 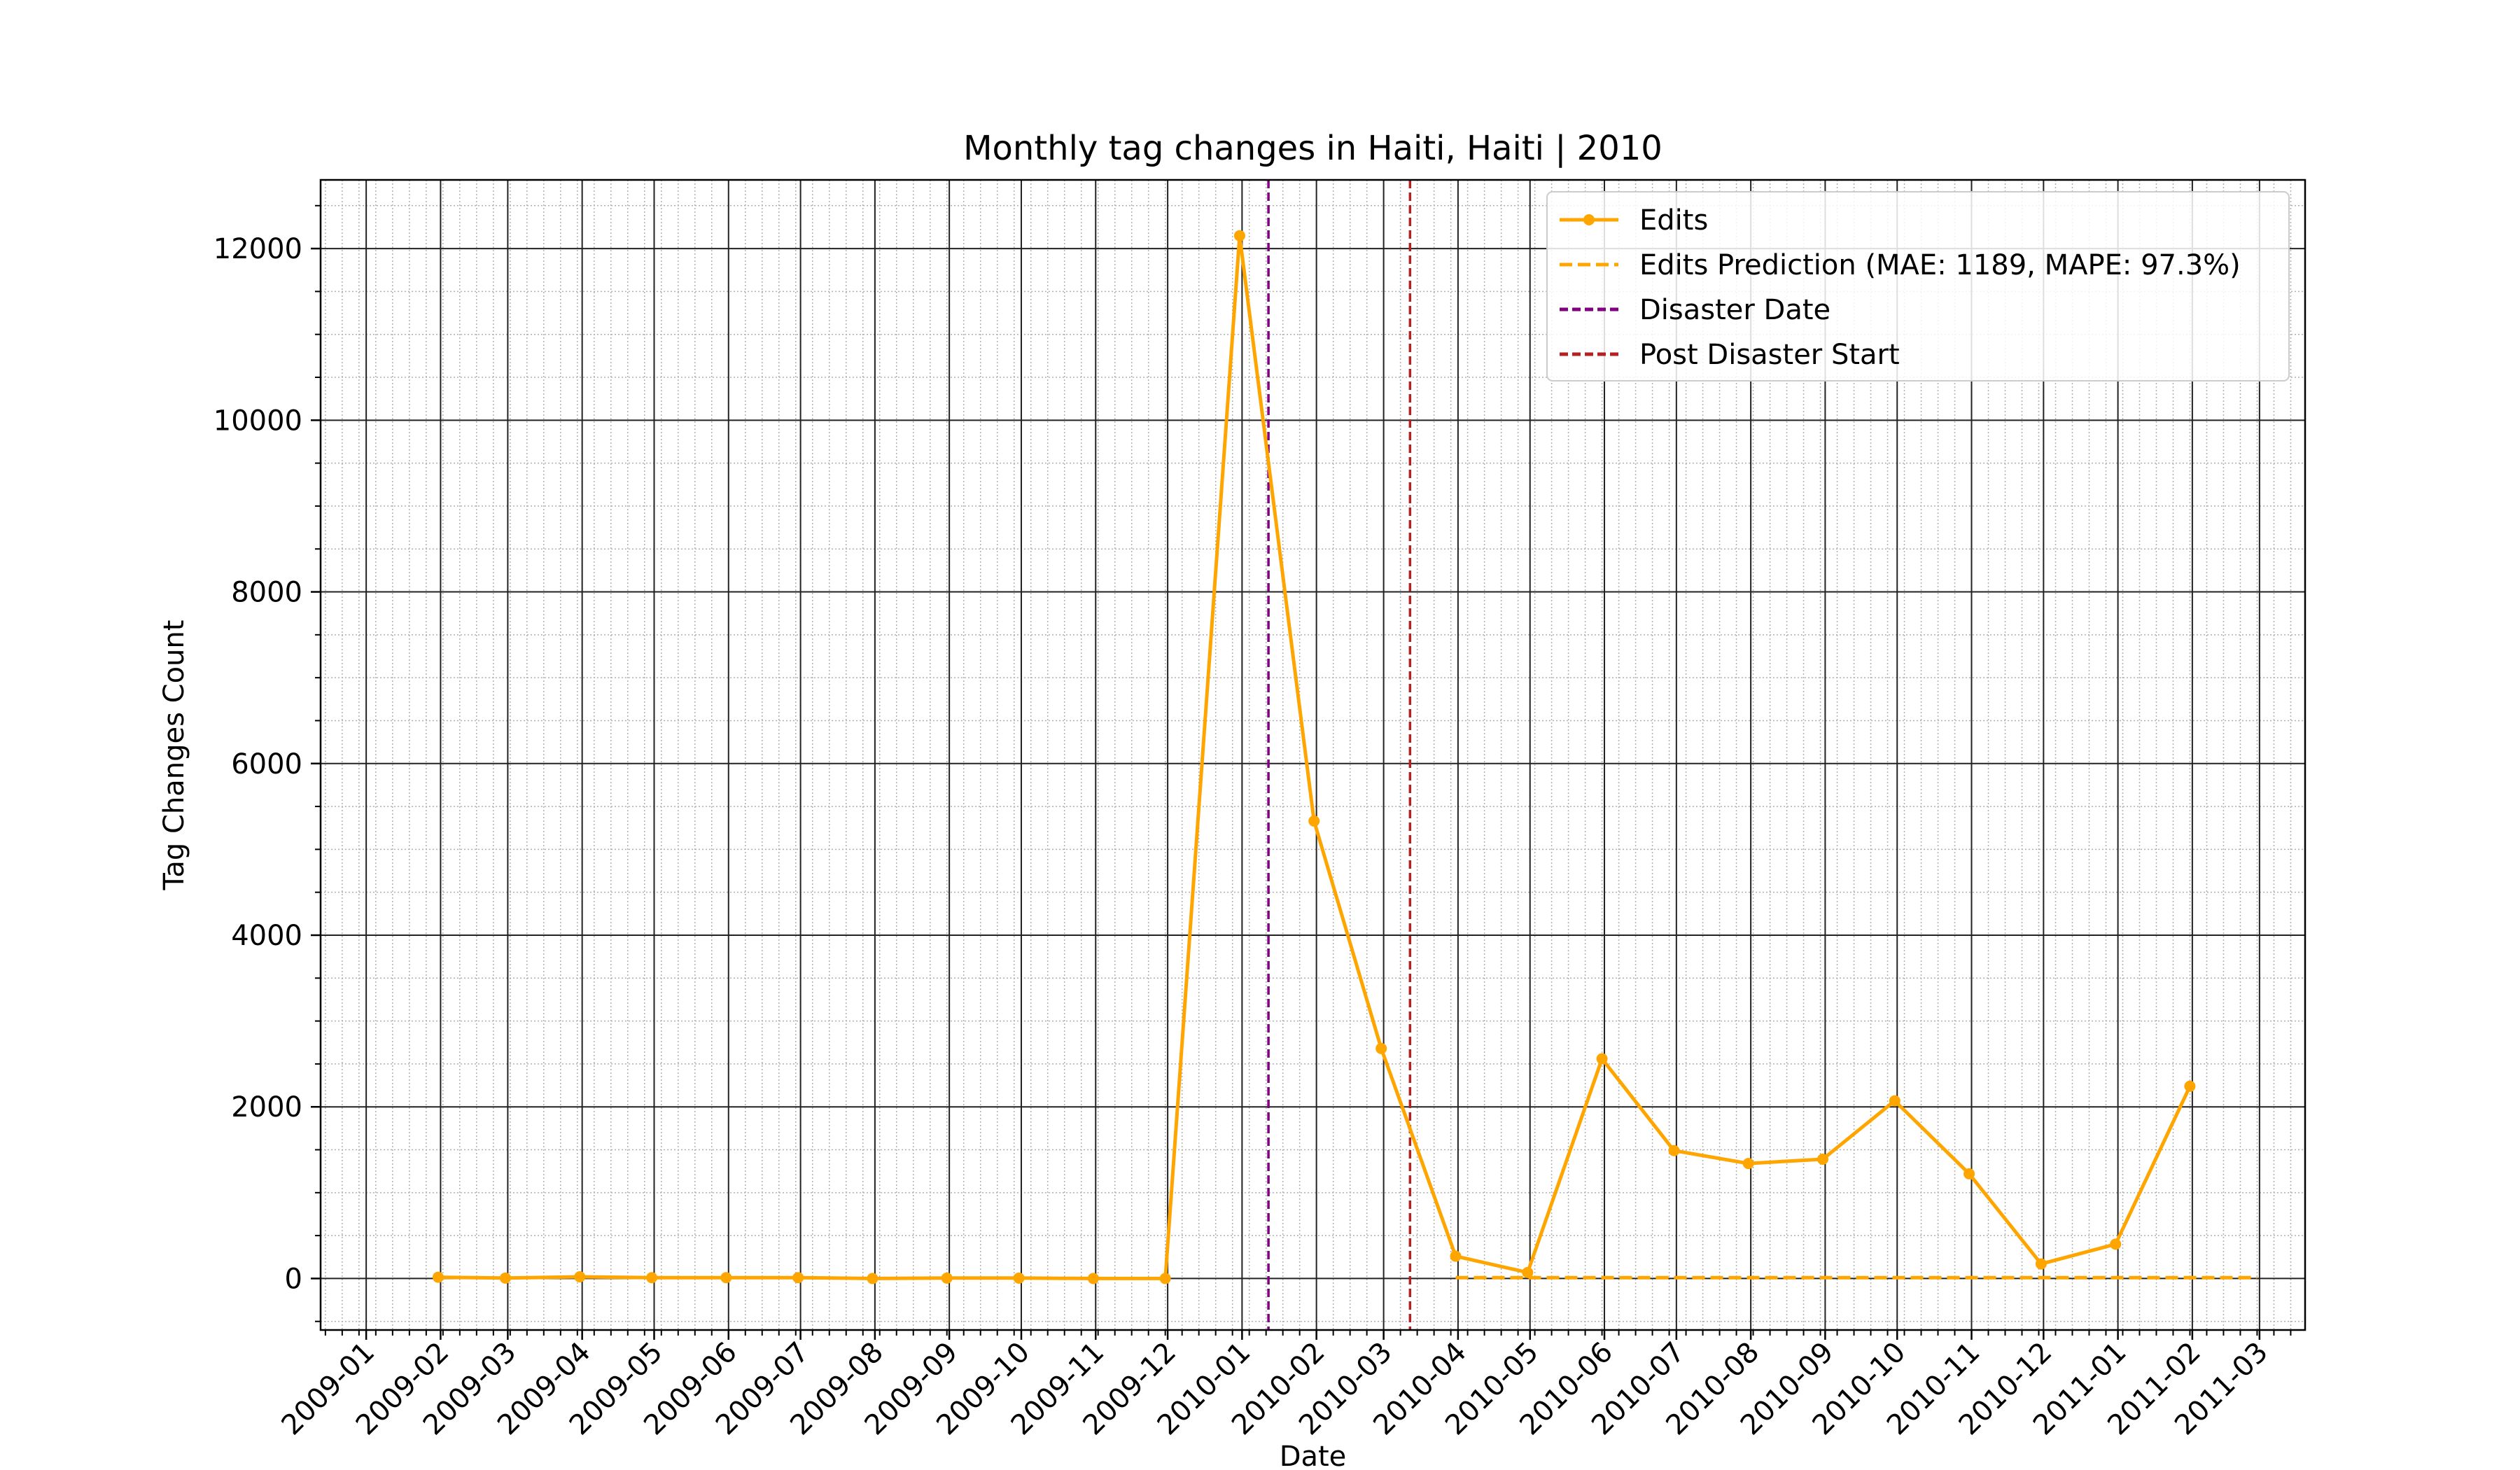 What do you see at coordinates (1769, 355) in the screenshot?
I see `legend-post-disaster-start-label: Post Disaster Start` at bounding box center [1769, 355].